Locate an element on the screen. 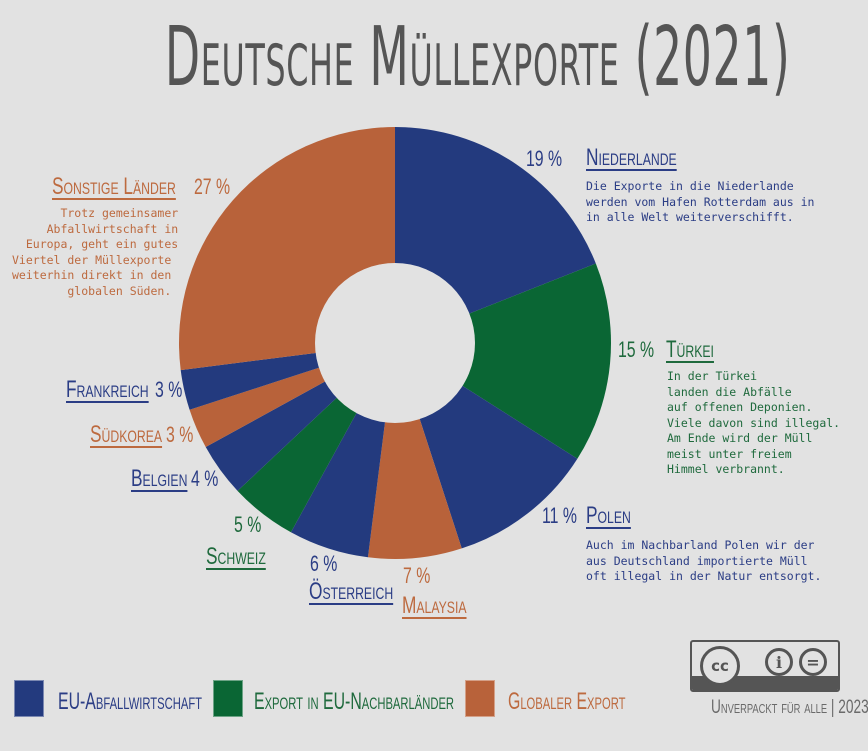  label-frankreich: 3 % is located at coordinates (174, 390).